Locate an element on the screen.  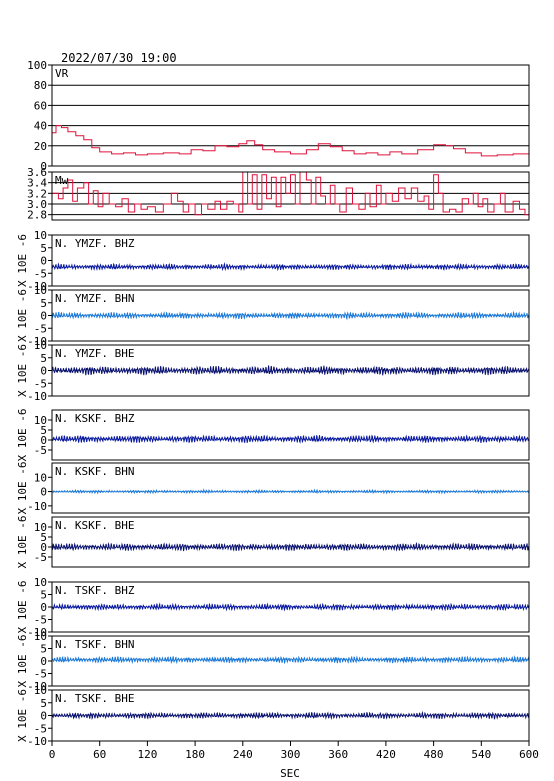
xtick-label-0: 0 is located at coordinates (52, 754).